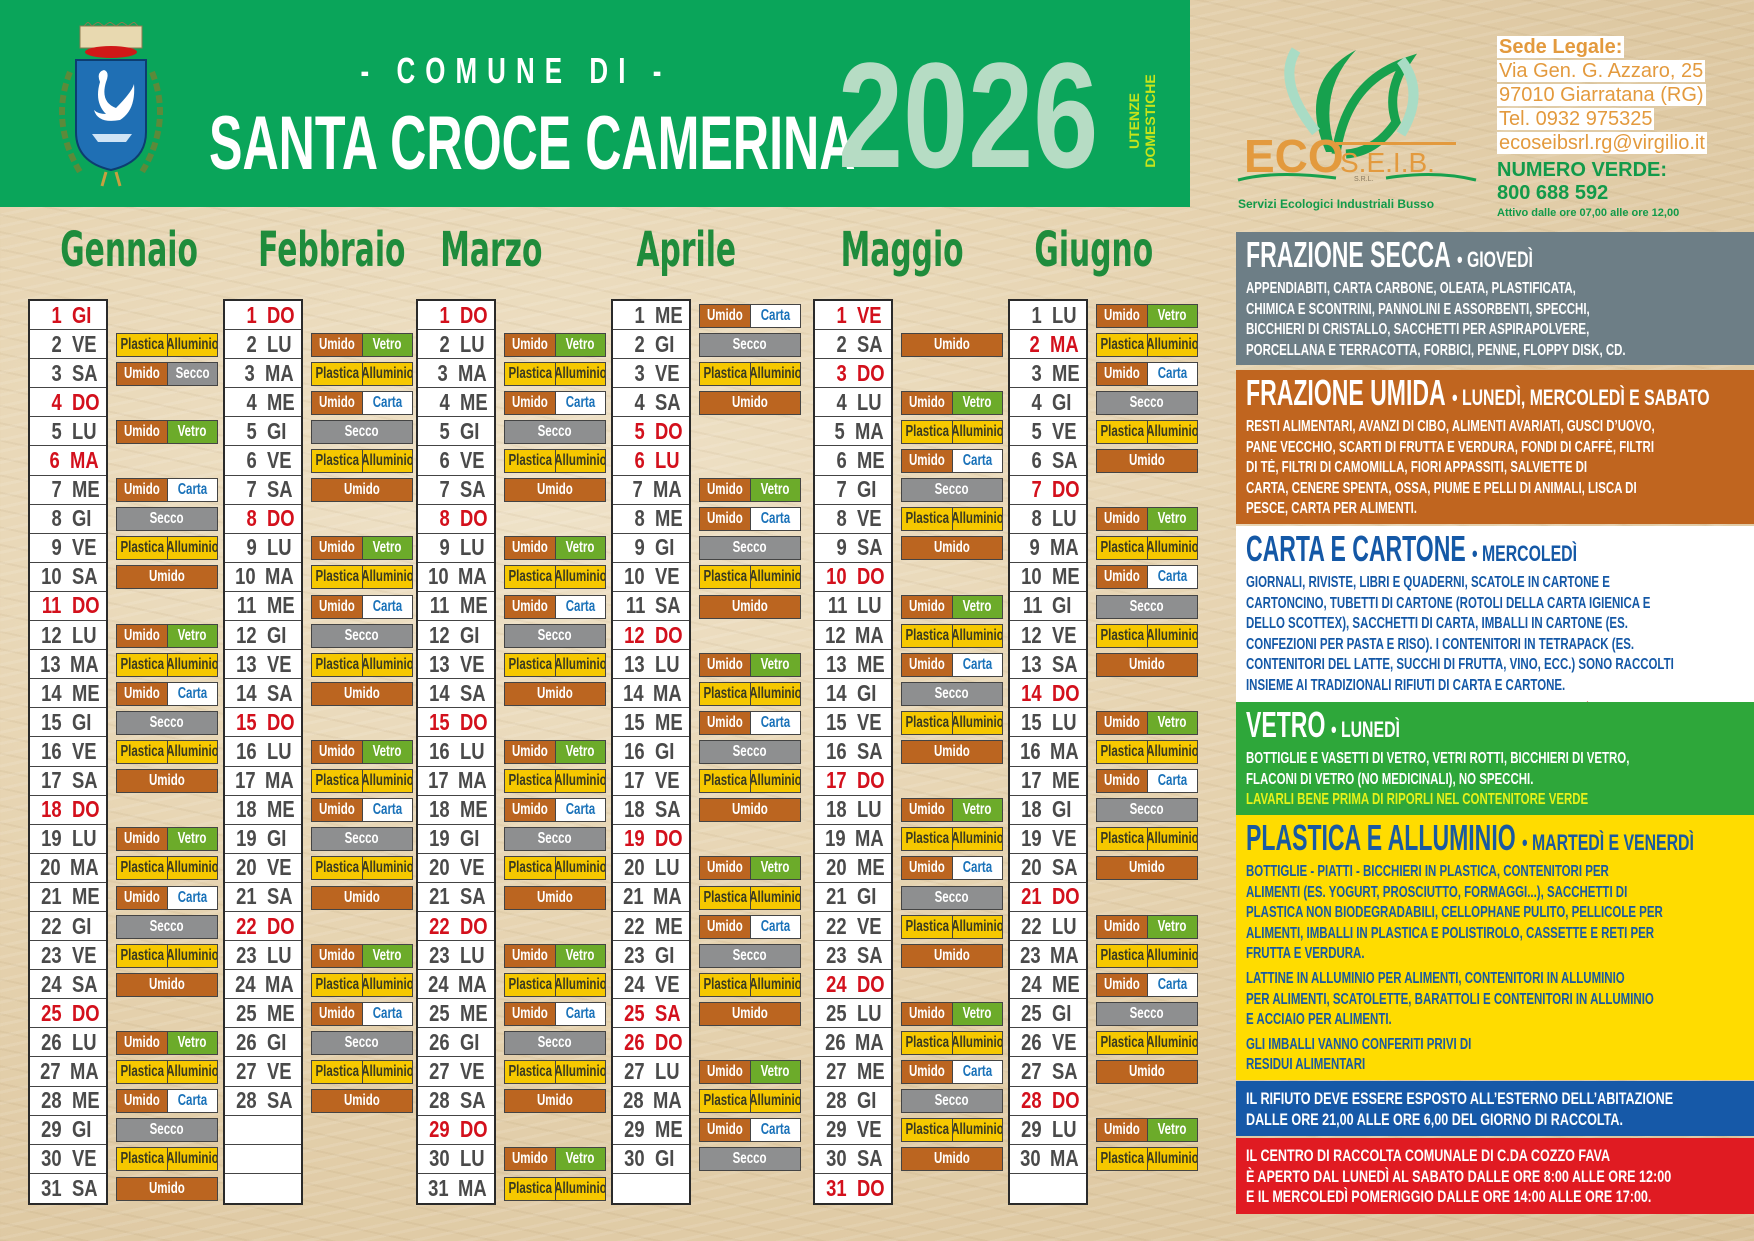 This screenshot has width=1754, height=1241. I want to click on weekday: ME, so click(284, 402).